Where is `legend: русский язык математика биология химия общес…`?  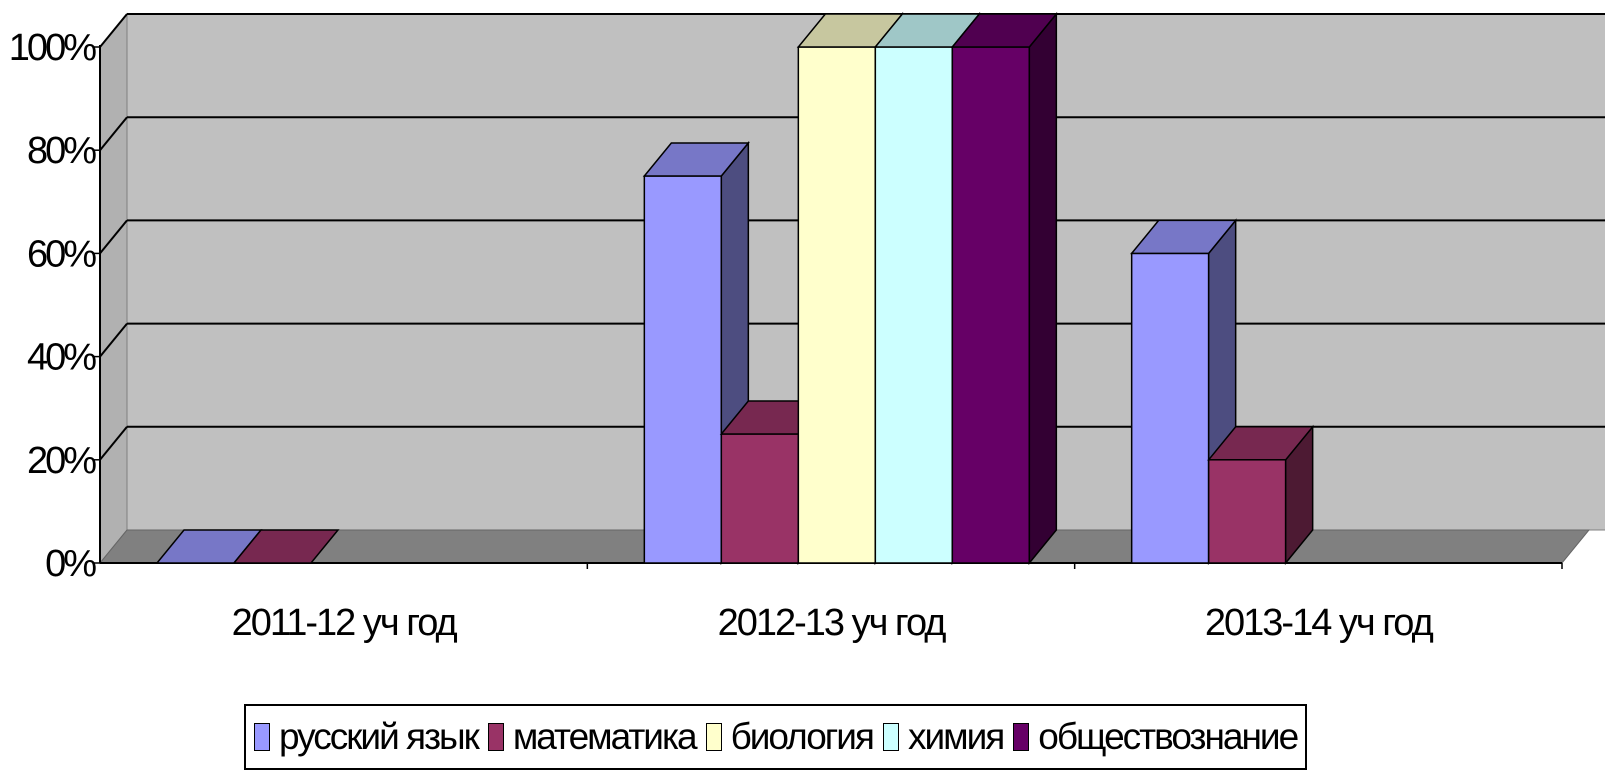 legend: русский язык математика биология химия общес… is located at coordinates (776, 737).